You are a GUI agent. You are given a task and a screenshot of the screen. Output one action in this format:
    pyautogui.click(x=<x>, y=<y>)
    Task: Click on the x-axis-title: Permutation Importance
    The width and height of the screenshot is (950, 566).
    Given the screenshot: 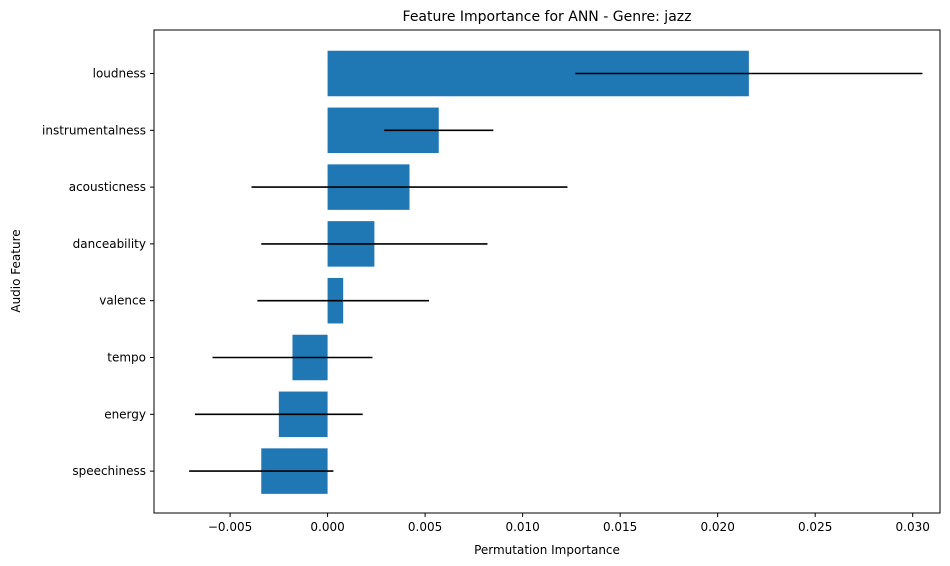 What is the action you would take?
    pyautogui.click(x=547, y=550)
    